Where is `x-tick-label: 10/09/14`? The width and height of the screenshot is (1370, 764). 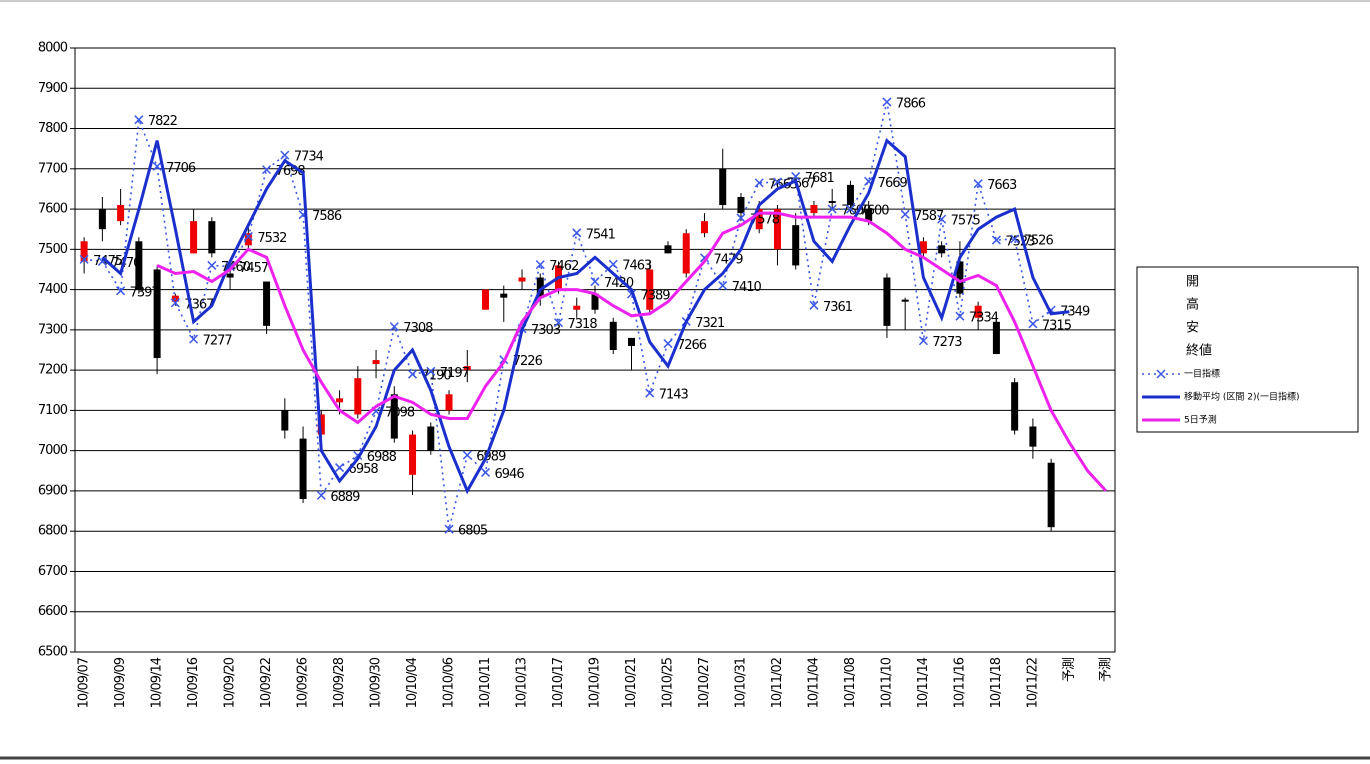 x-tick-label: 10/09/14 is located at coordinates (157, 682).